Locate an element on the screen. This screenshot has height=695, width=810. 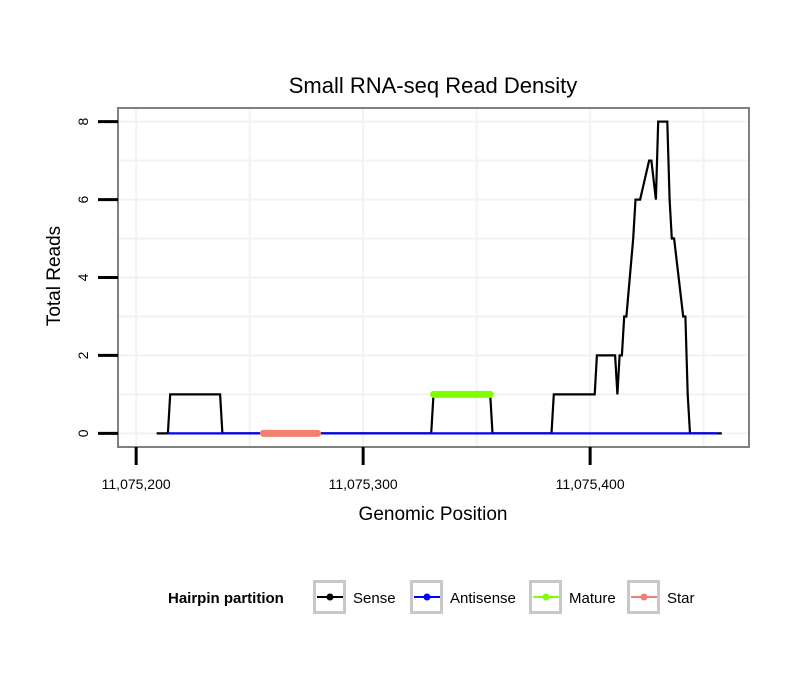
legend-label: Mature is located at coordinates (592, 598).